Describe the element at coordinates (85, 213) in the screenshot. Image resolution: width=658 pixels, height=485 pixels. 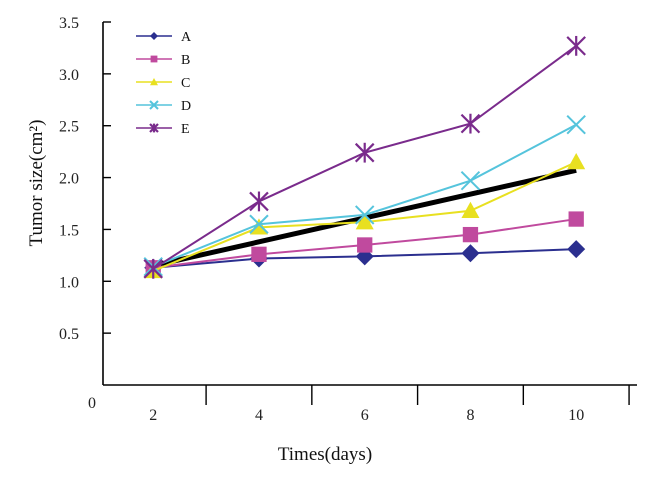
I see `y-ticks: 0 0.5 1.0 1.5 2.0 2.5 3.0 3.5` at that location.